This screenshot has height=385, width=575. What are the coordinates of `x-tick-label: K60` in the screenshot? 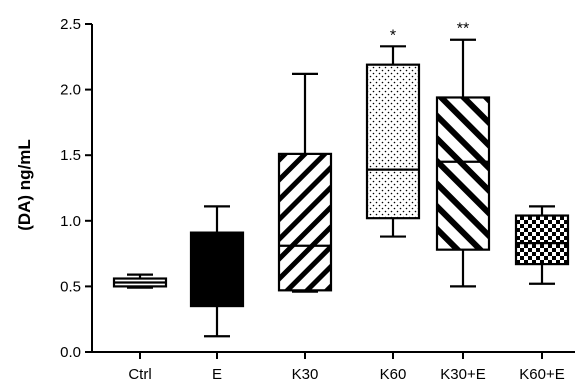 It's located at (393, 374).